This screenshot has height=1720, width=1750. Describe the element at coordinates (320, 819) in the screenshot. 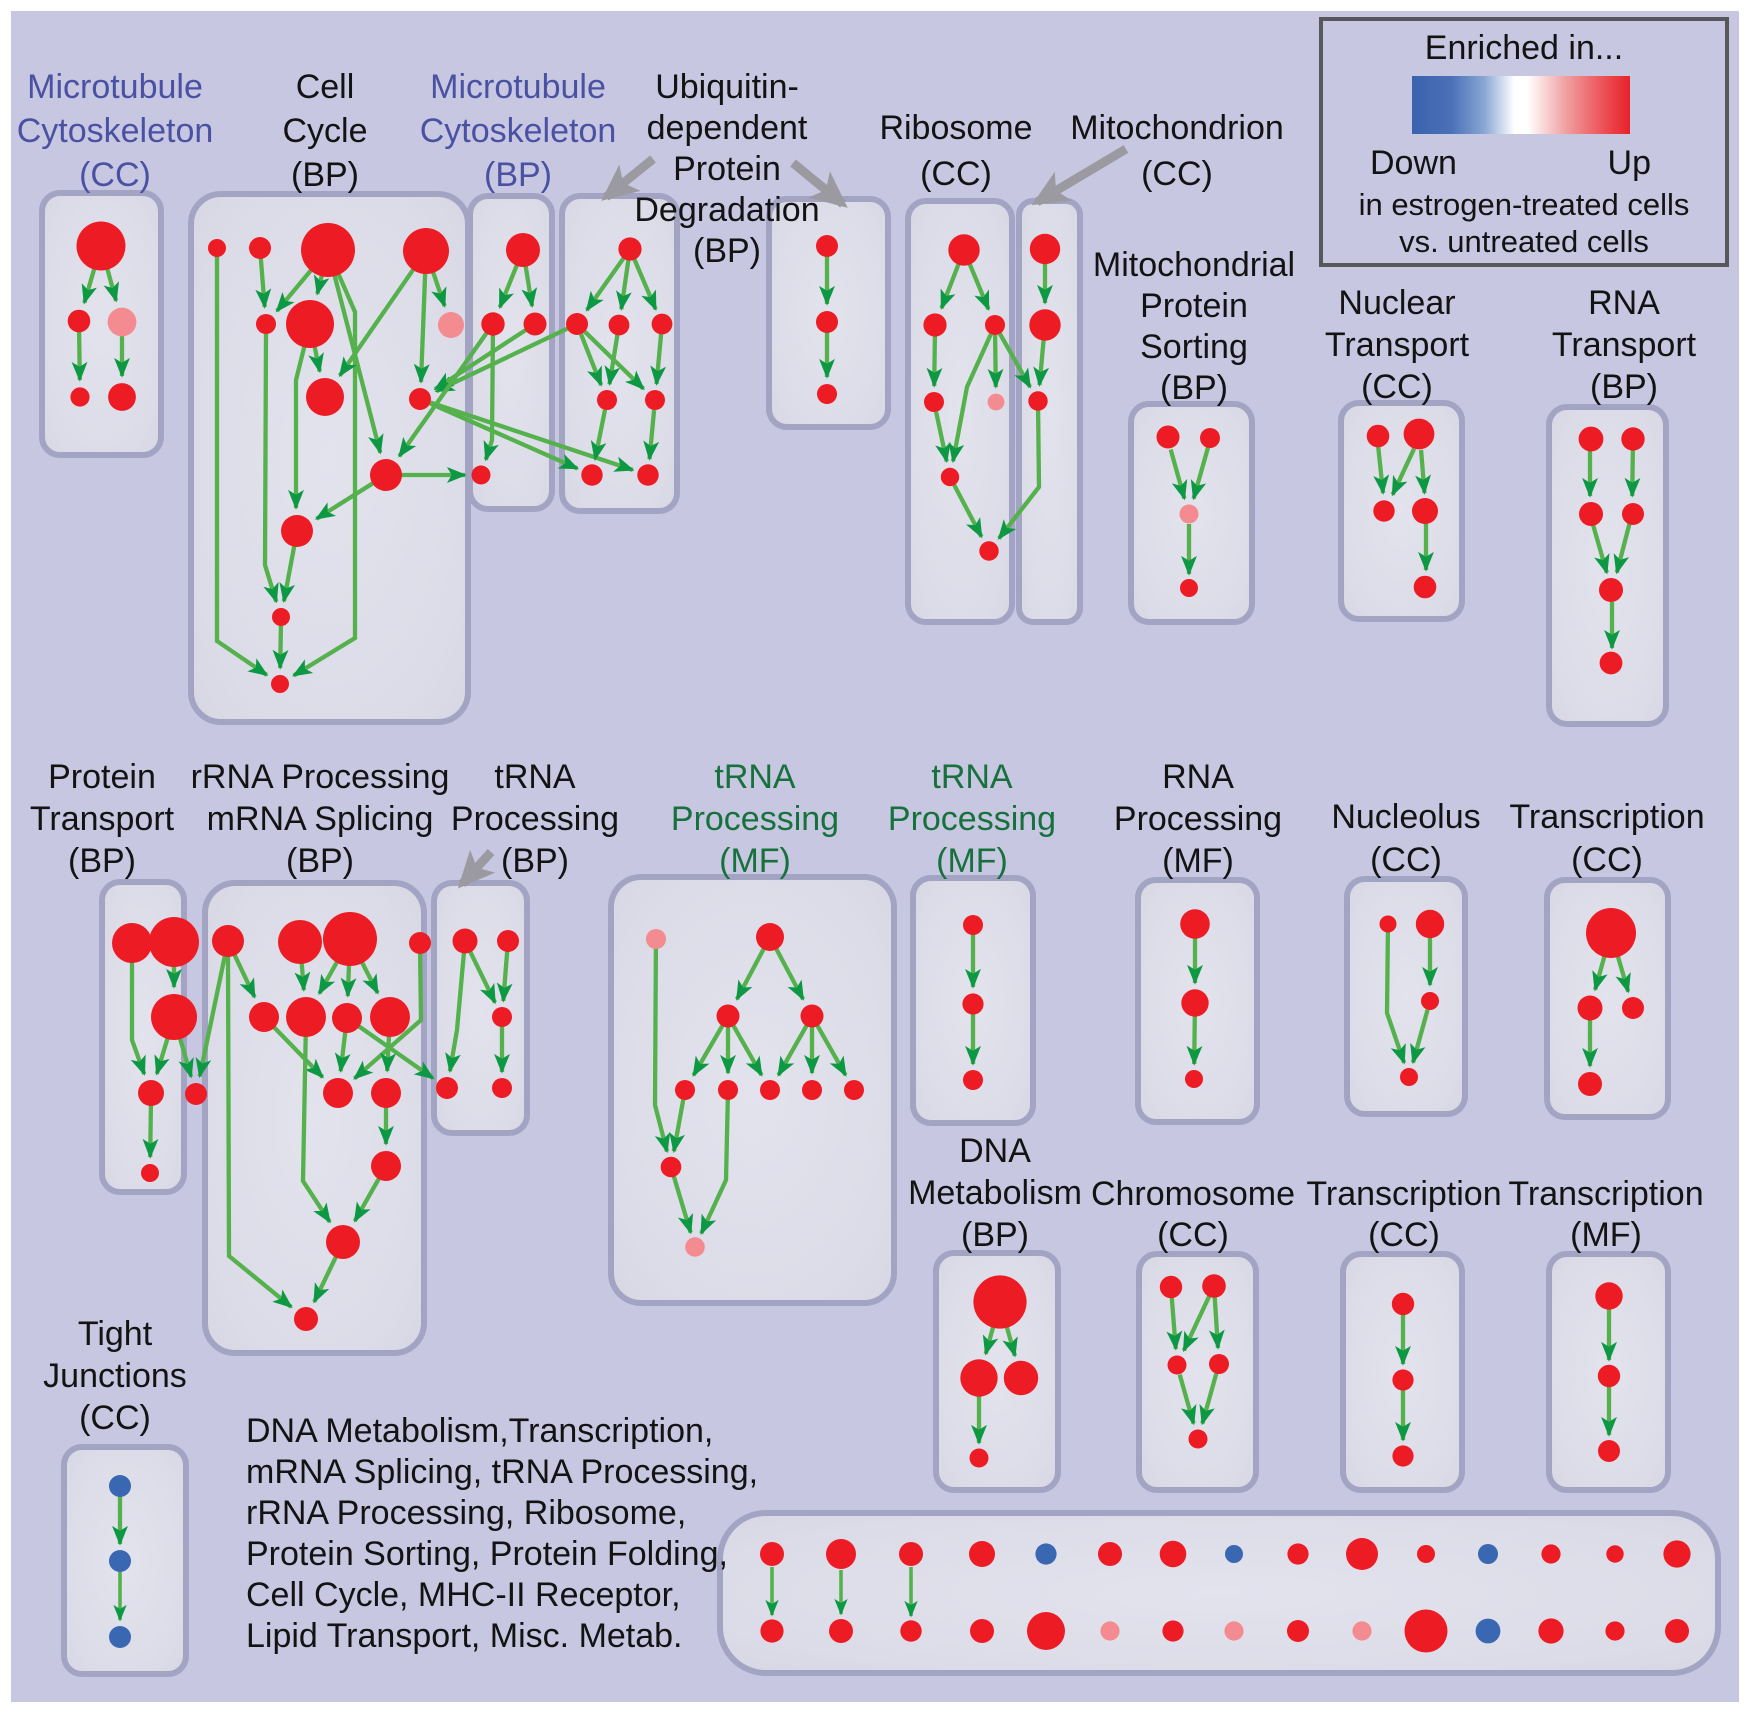

I see `svg-text: mRNA Splicing` at that location.